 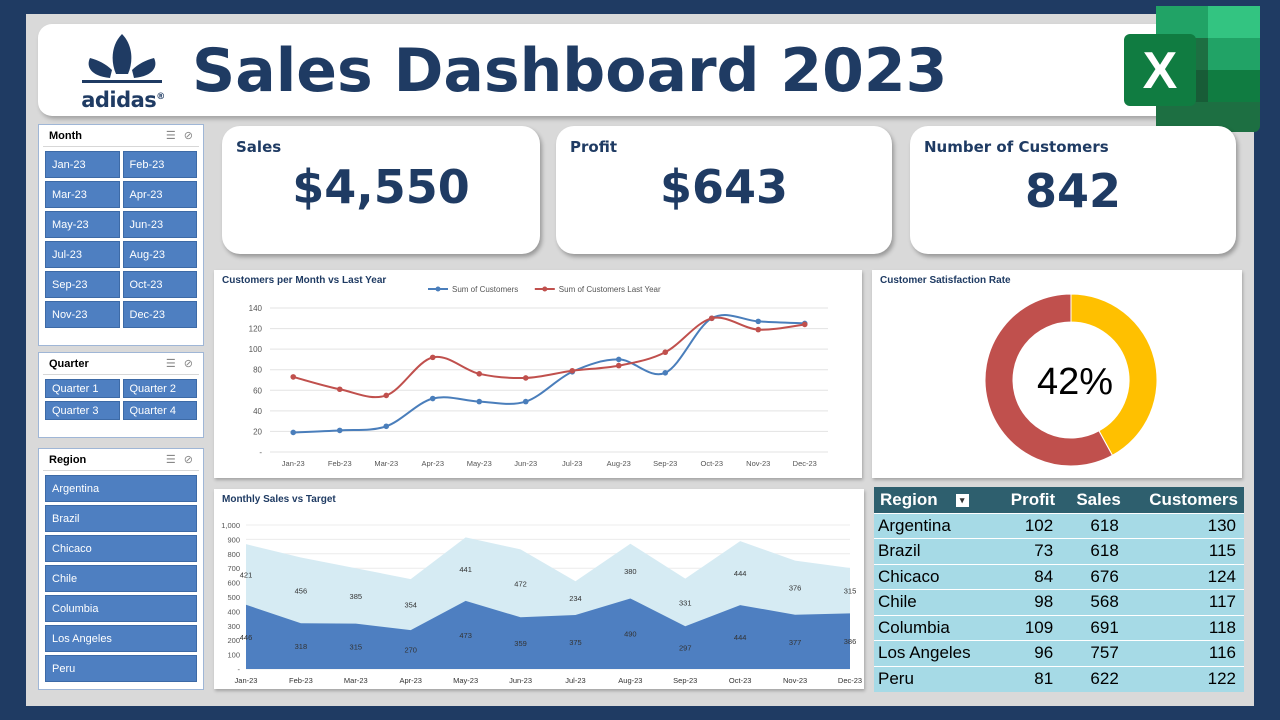 I want to click on table-header-profit: Profit, so click(x=1028, y=500).